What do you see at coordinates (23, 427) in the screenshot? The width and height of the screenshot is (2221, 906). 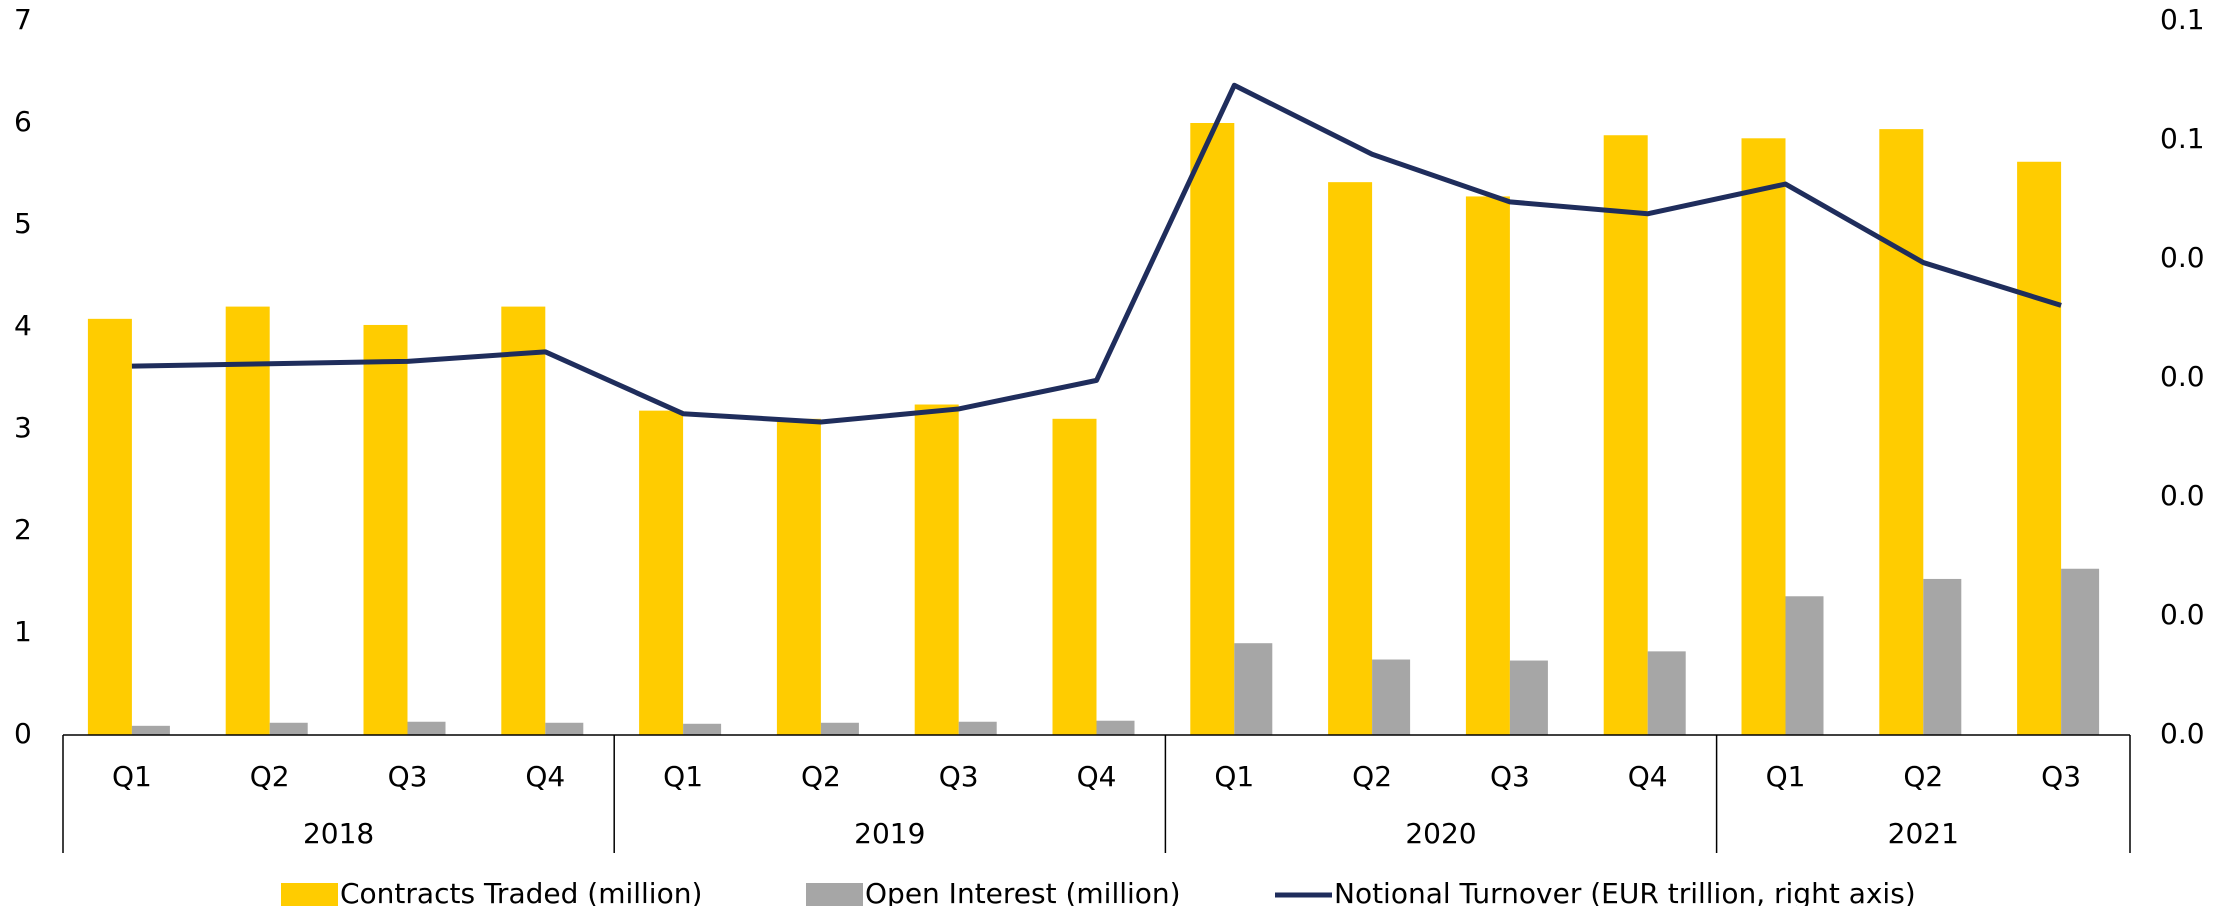 I see `y-tick-label: 3` at bounding box center [23, 427].